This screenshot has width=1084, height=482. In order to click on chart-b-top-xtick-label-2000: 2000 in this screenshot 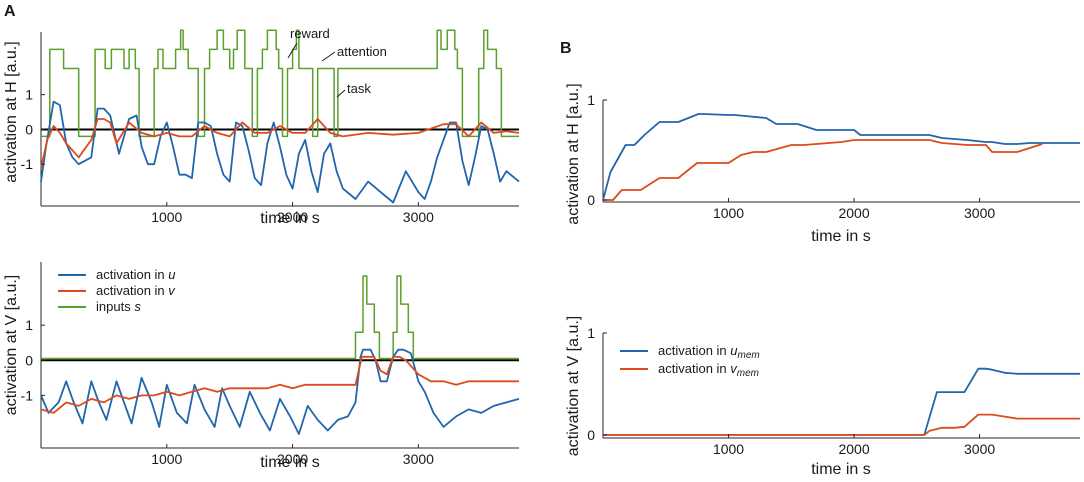, I will do `click(853, 213)`.